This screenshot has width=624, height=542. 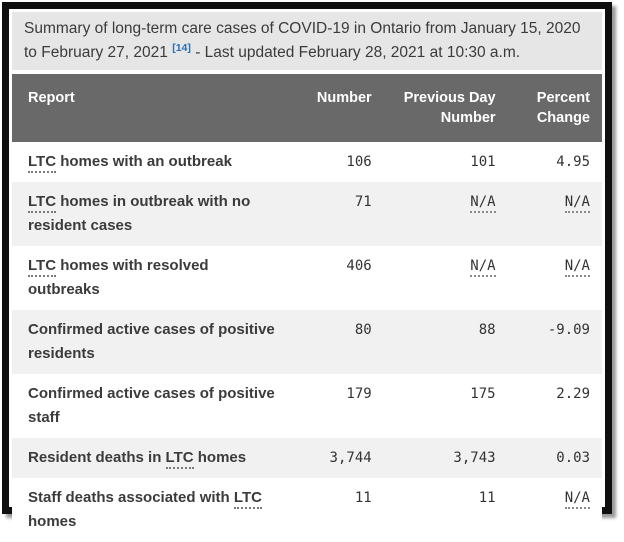 I want to click on previous-day-value: 175, so click(x=483, y=394).